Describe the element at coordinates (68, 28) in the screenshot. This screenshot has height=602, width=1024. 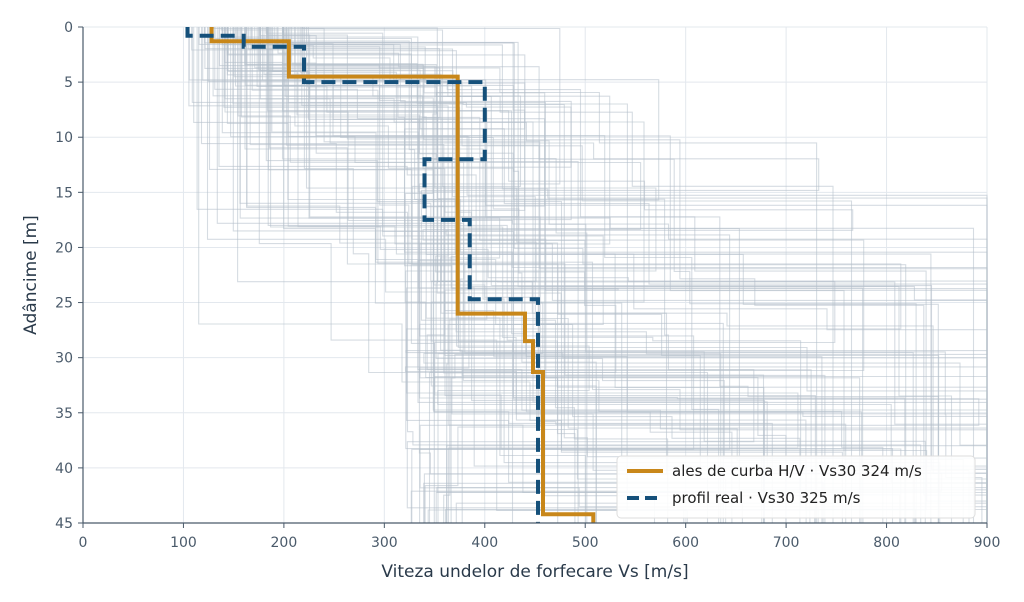
I see `y-tick-label-0: 0` at that location.